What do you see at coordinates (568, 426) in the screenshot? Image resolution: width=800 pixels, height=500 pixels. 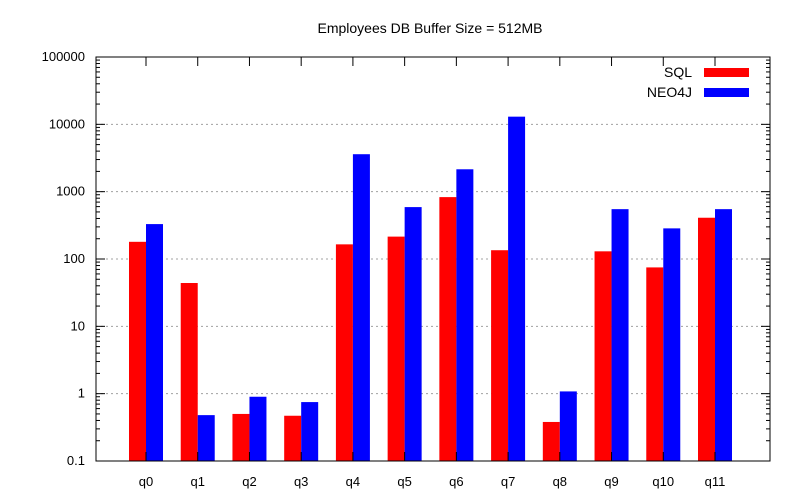 I see `bar-neo4j-q8` at bounding box center [568, 426].